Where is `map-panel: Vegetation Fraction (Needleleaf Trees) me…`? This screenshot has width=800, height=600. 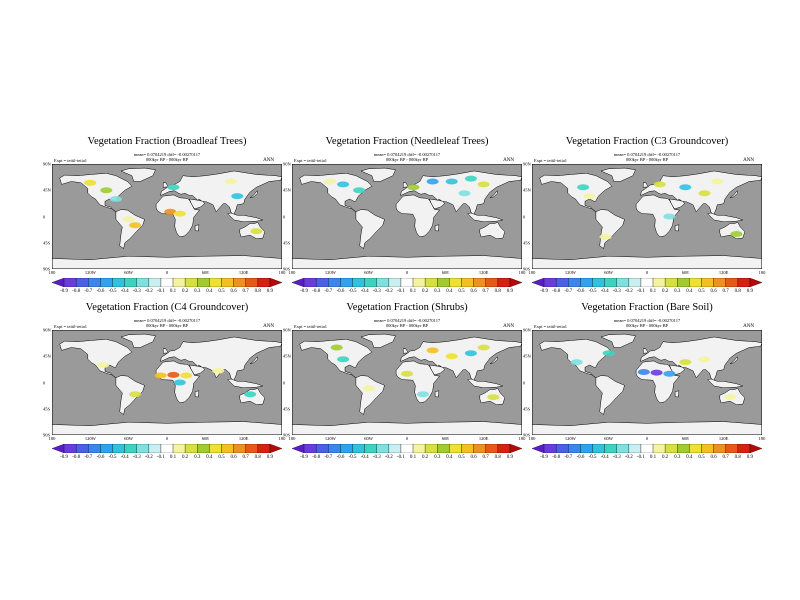 map-panel: Vegetation Fraction (Needleleaf Trees) me… is located at coordinates (404, 221).